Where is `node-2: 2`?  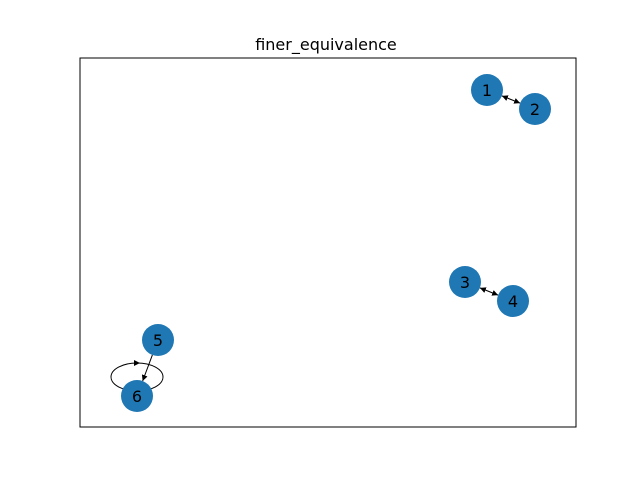
node-2: 2 is located at coordinates (535, 109).